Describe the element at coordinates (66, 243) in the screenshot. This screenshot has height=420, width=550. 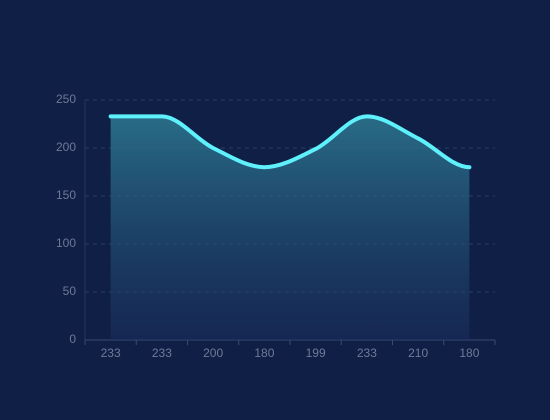
I see `y-tick-label: 100` at that location.